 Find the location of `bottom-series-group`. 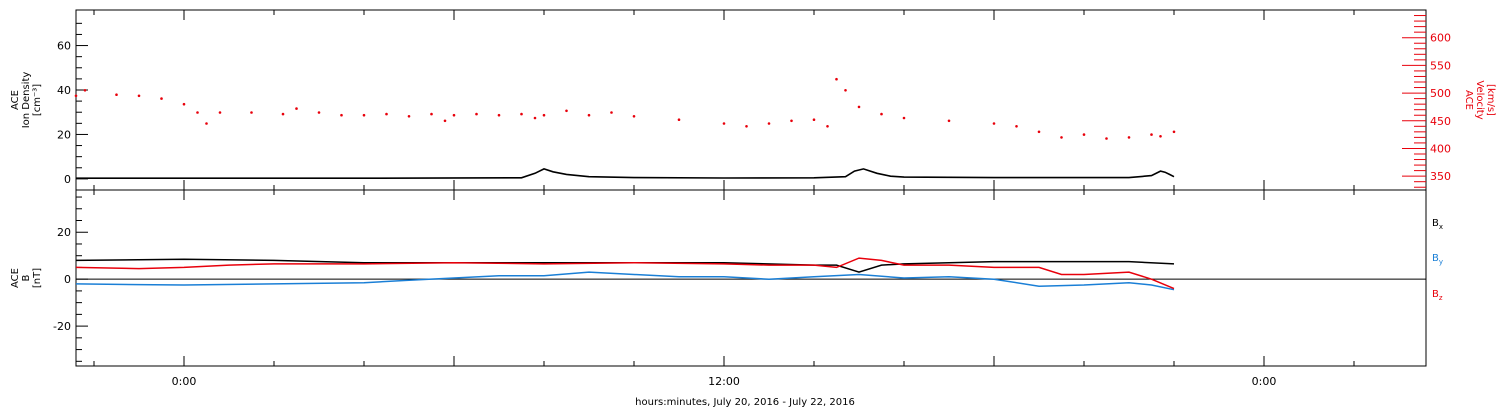

bottom-series-group is located at coordinates (625, 274).